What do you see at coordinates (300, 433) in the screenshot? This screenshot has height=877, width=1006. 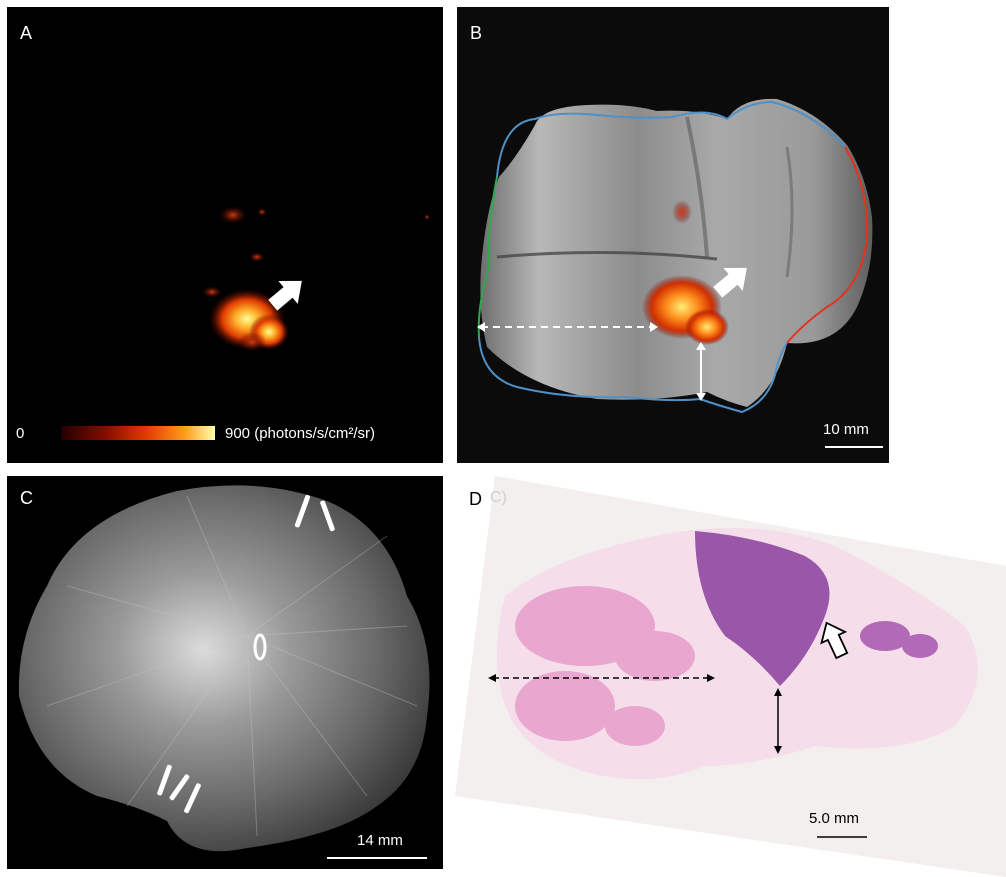 I see `colorbar-max-label: 900 (photons/s/cm²/sr)` at bounding box center [300, 433].